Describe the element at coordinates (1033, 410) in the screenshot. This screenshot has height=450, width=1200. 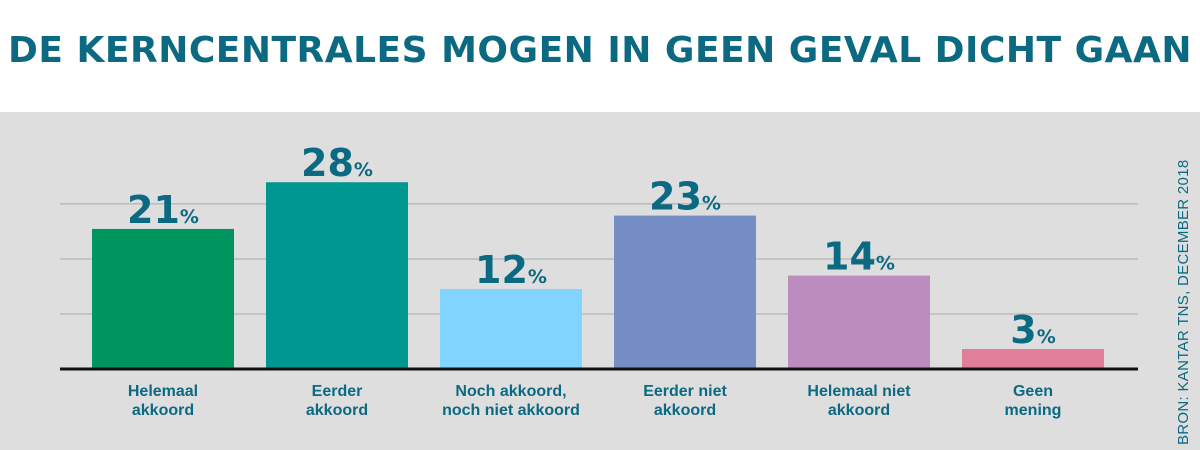
I see `category-label-line: mening` at that location.